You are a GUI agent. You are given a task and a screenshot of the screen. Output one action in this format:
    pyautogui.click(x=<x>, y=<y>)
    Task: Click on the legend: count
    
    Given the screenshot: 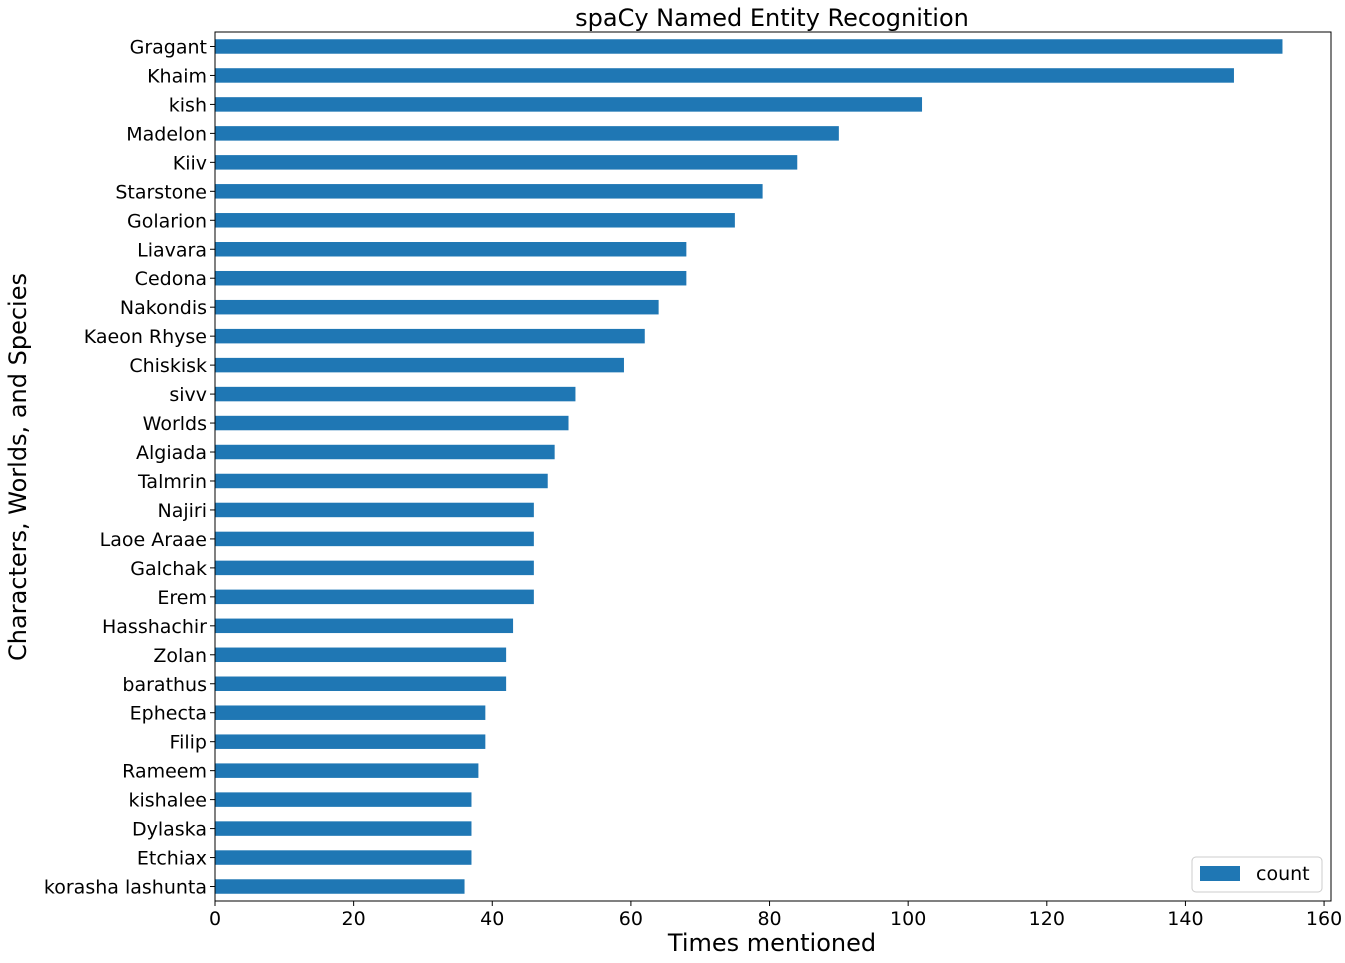 What is the action you would take?
    pyautogui.click(x=1257, y=874)
    